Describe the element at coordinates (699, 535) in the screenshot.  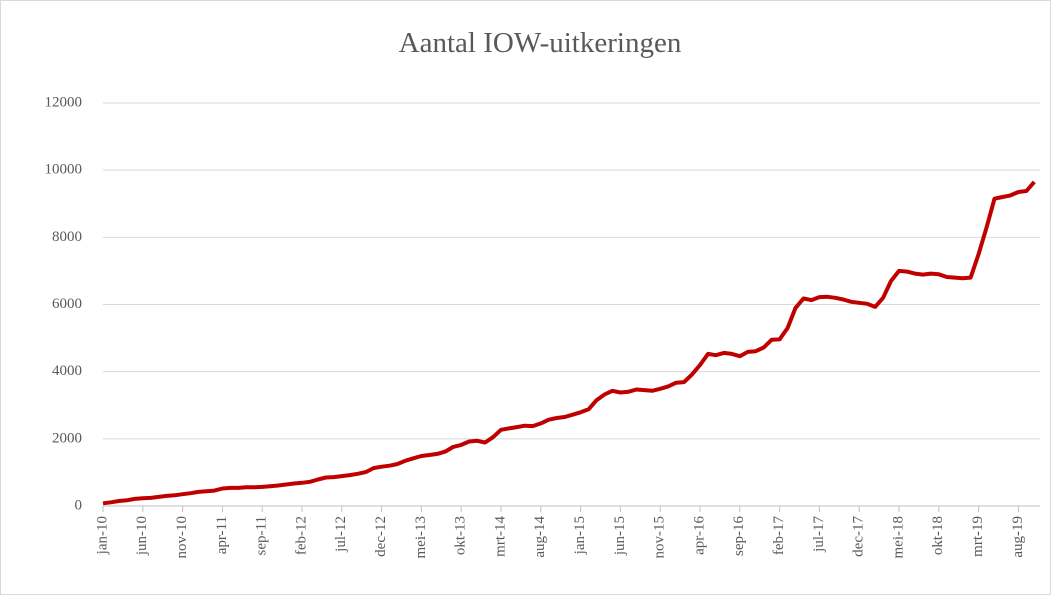
I see `x-tick-label: apr-16` at that location.